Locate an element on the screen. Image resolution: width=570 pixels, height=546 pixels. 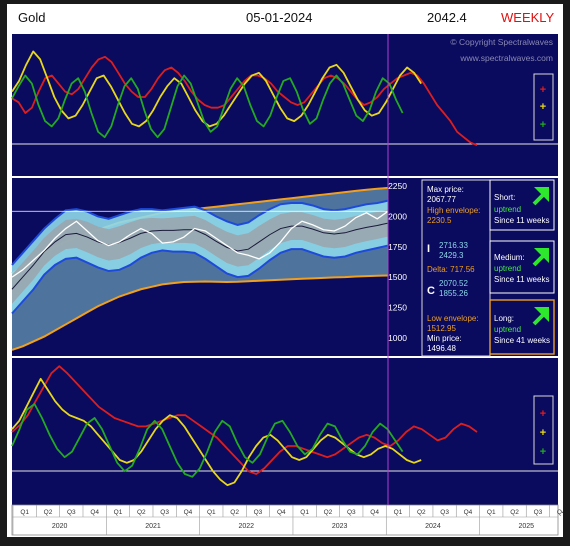
lower-envelope-line is located at coordinates (200, 312).